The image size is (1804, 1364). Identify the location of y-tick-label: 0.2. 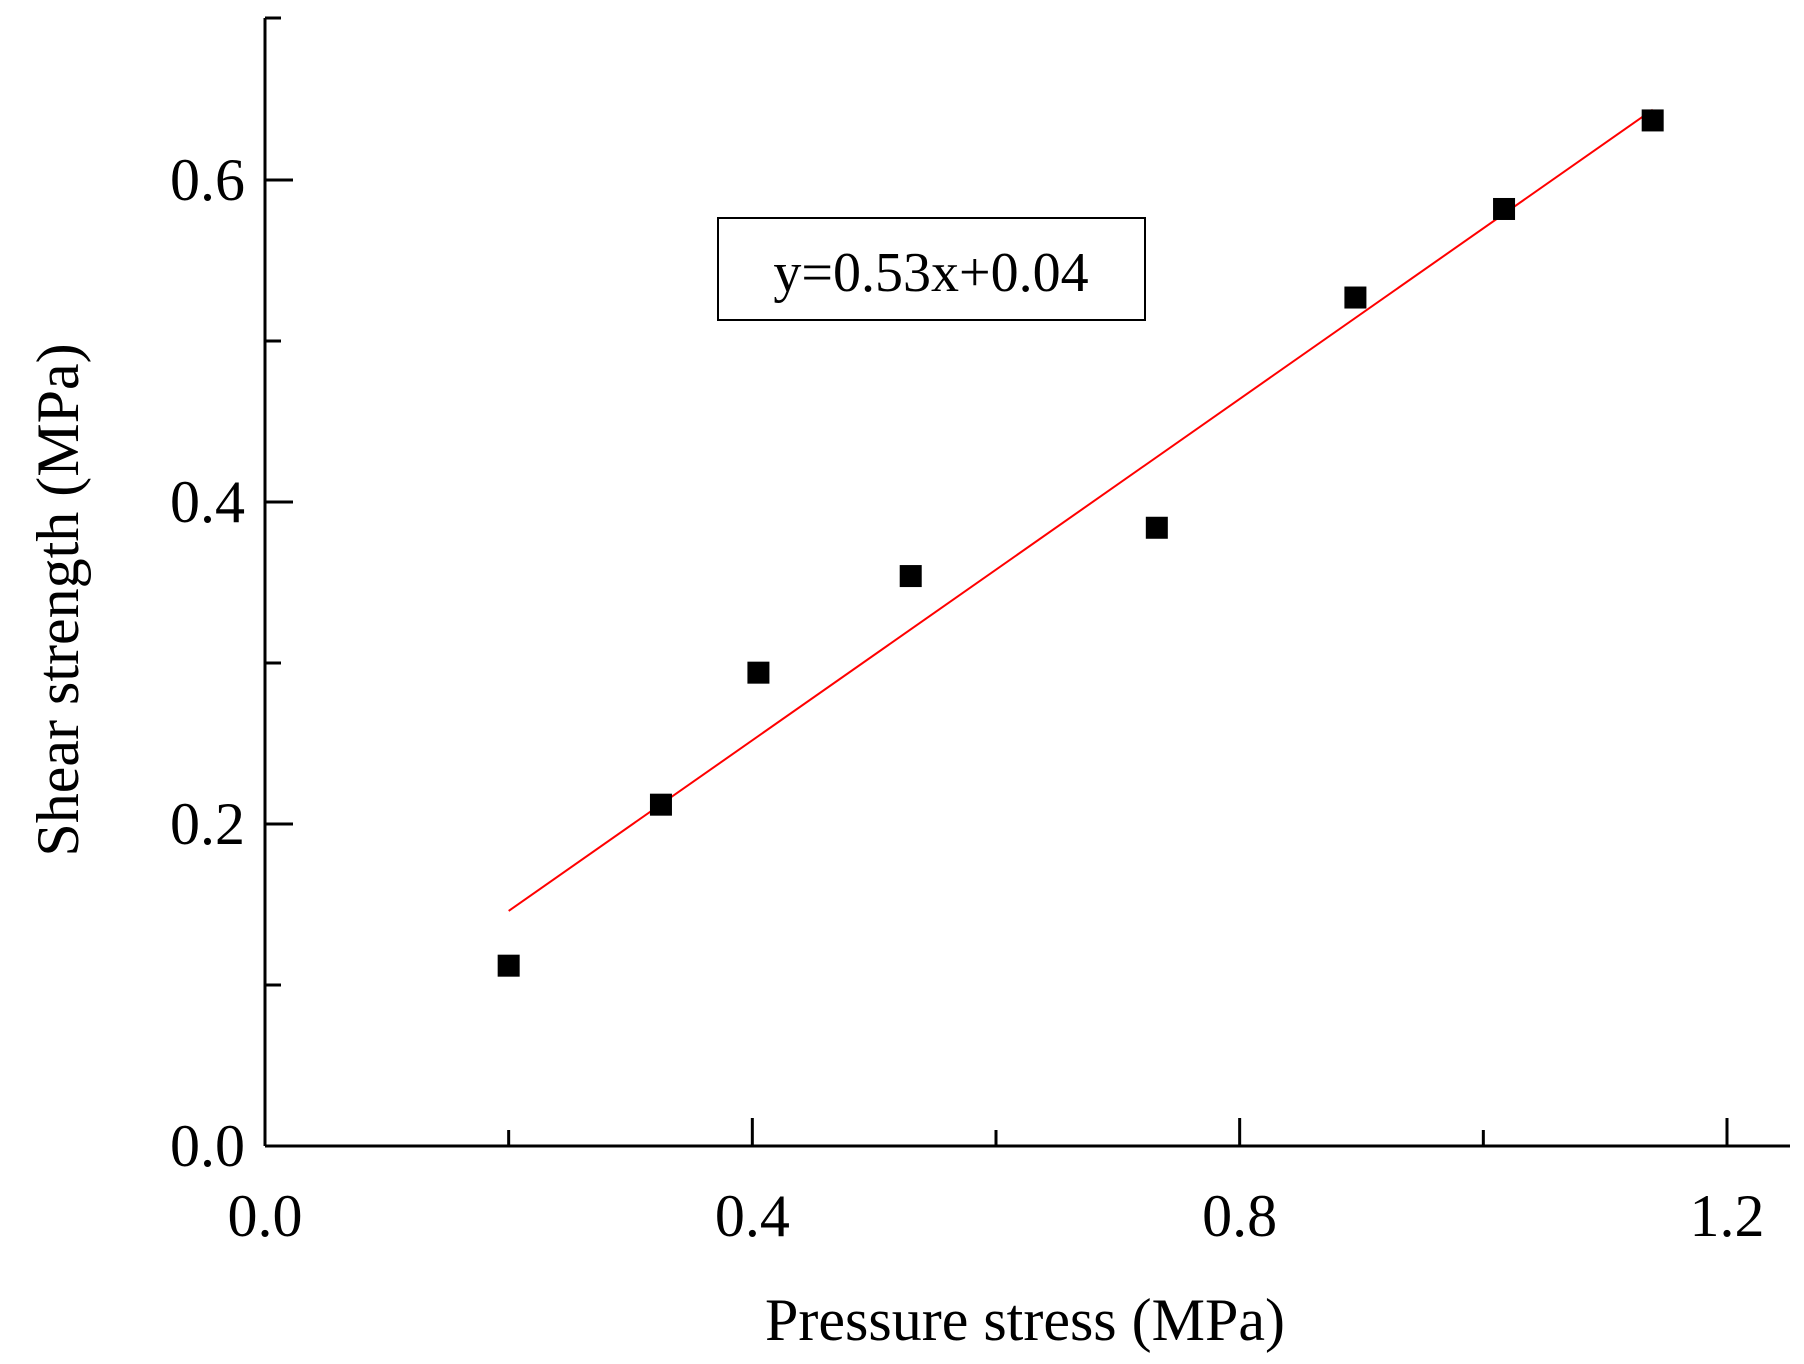
(207, 824).